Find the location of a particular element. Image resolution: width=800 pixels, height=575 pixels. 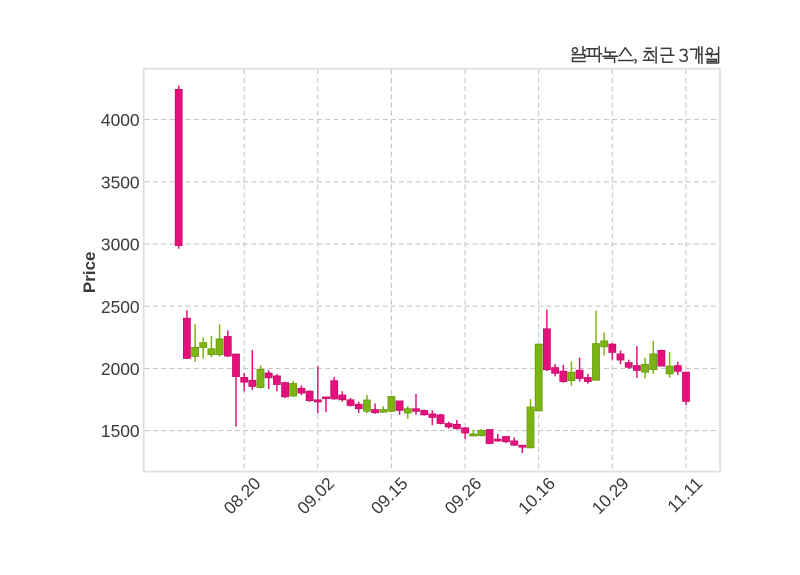

svg-text: 2000 is located at coordinates (120, 369).